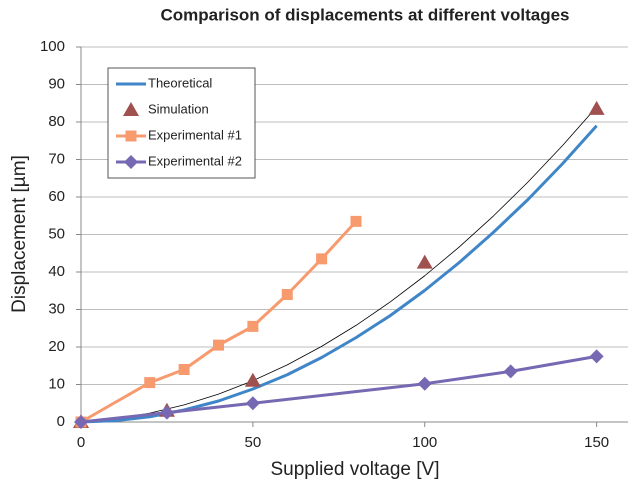 Image resolution: width=630 pixels, height=493 pixels. I want to click on x-tick-label: 50, so click(253, 442).